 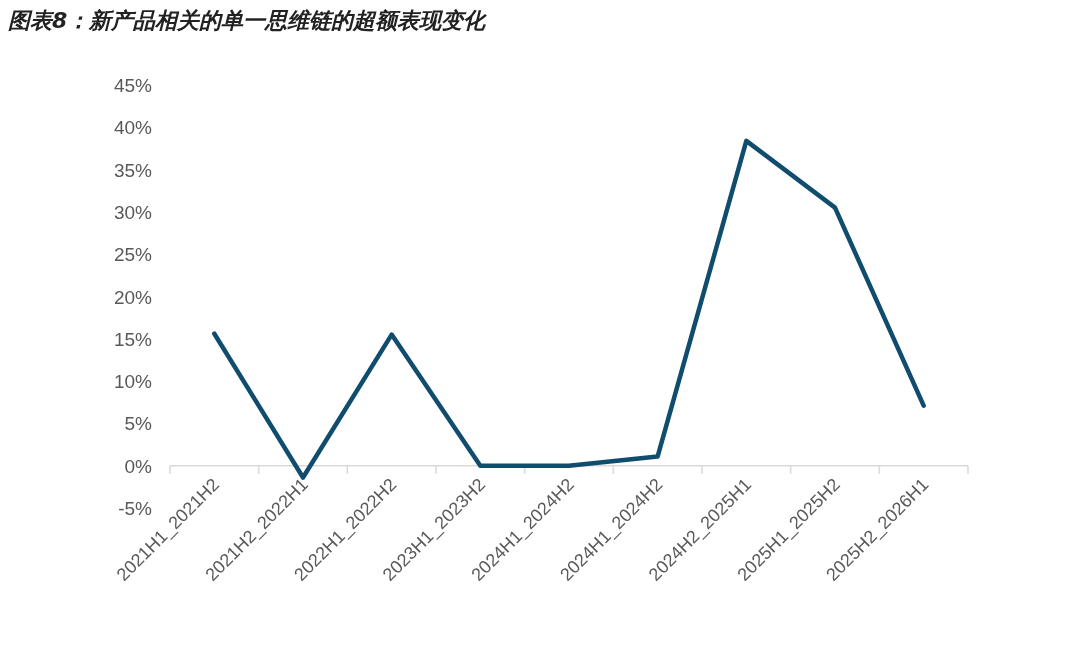 I want to click on chart-title: 图表8：新产品相关的单一思维链的超额表现变化, so click(x=248, y=20).